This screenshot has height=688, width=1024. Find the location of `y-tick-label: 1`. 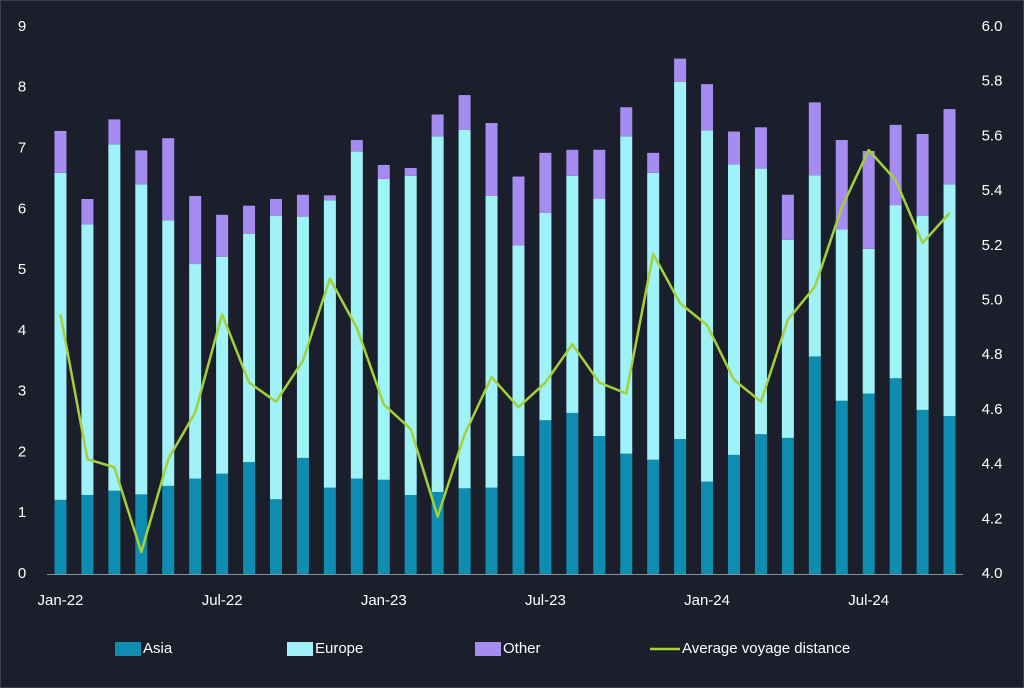

y-tick-label: 1 is located at coordinates (22, 512).